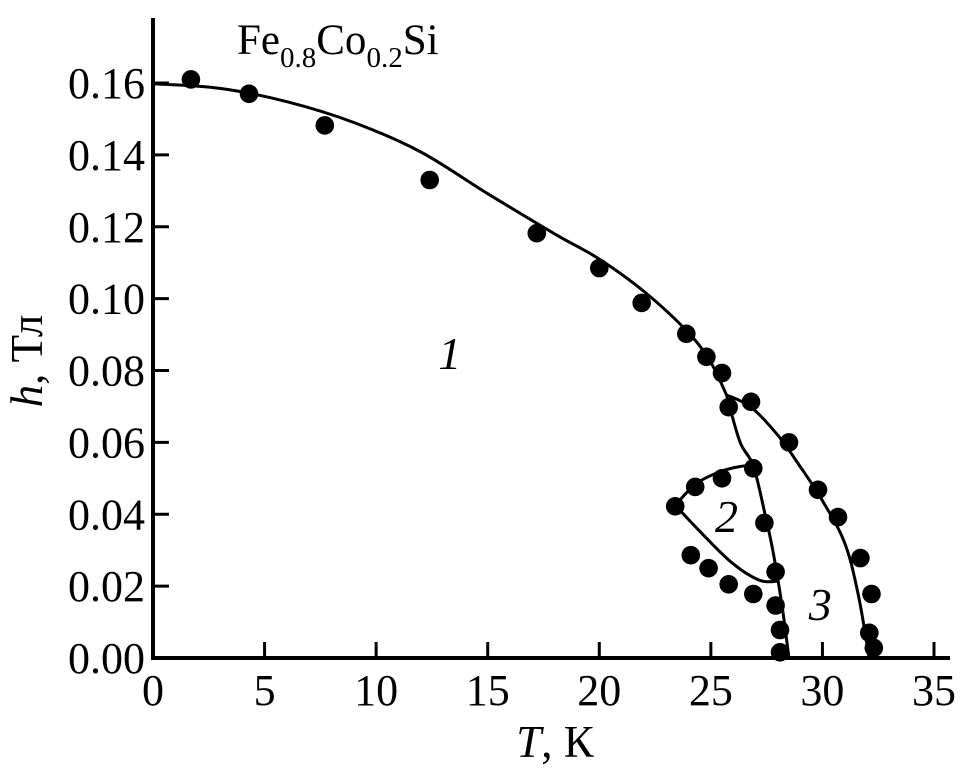  I want to click on y-tick-label: 0.08, so click(106, 371).